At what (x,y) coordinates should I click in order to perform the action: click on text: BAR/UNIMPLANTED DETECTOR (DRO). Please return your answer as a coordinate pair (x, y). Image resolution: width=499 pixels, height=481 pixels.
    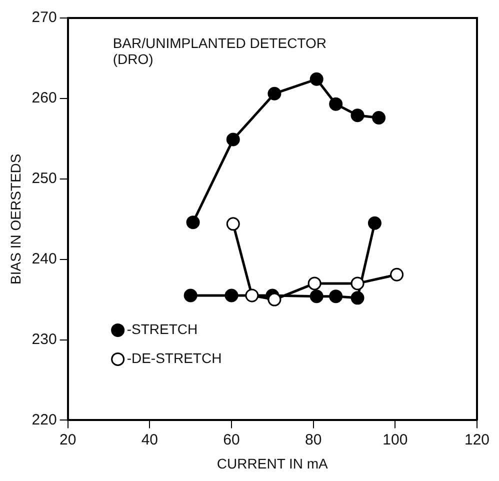
    Looking at the image, I should click on (219, 50).